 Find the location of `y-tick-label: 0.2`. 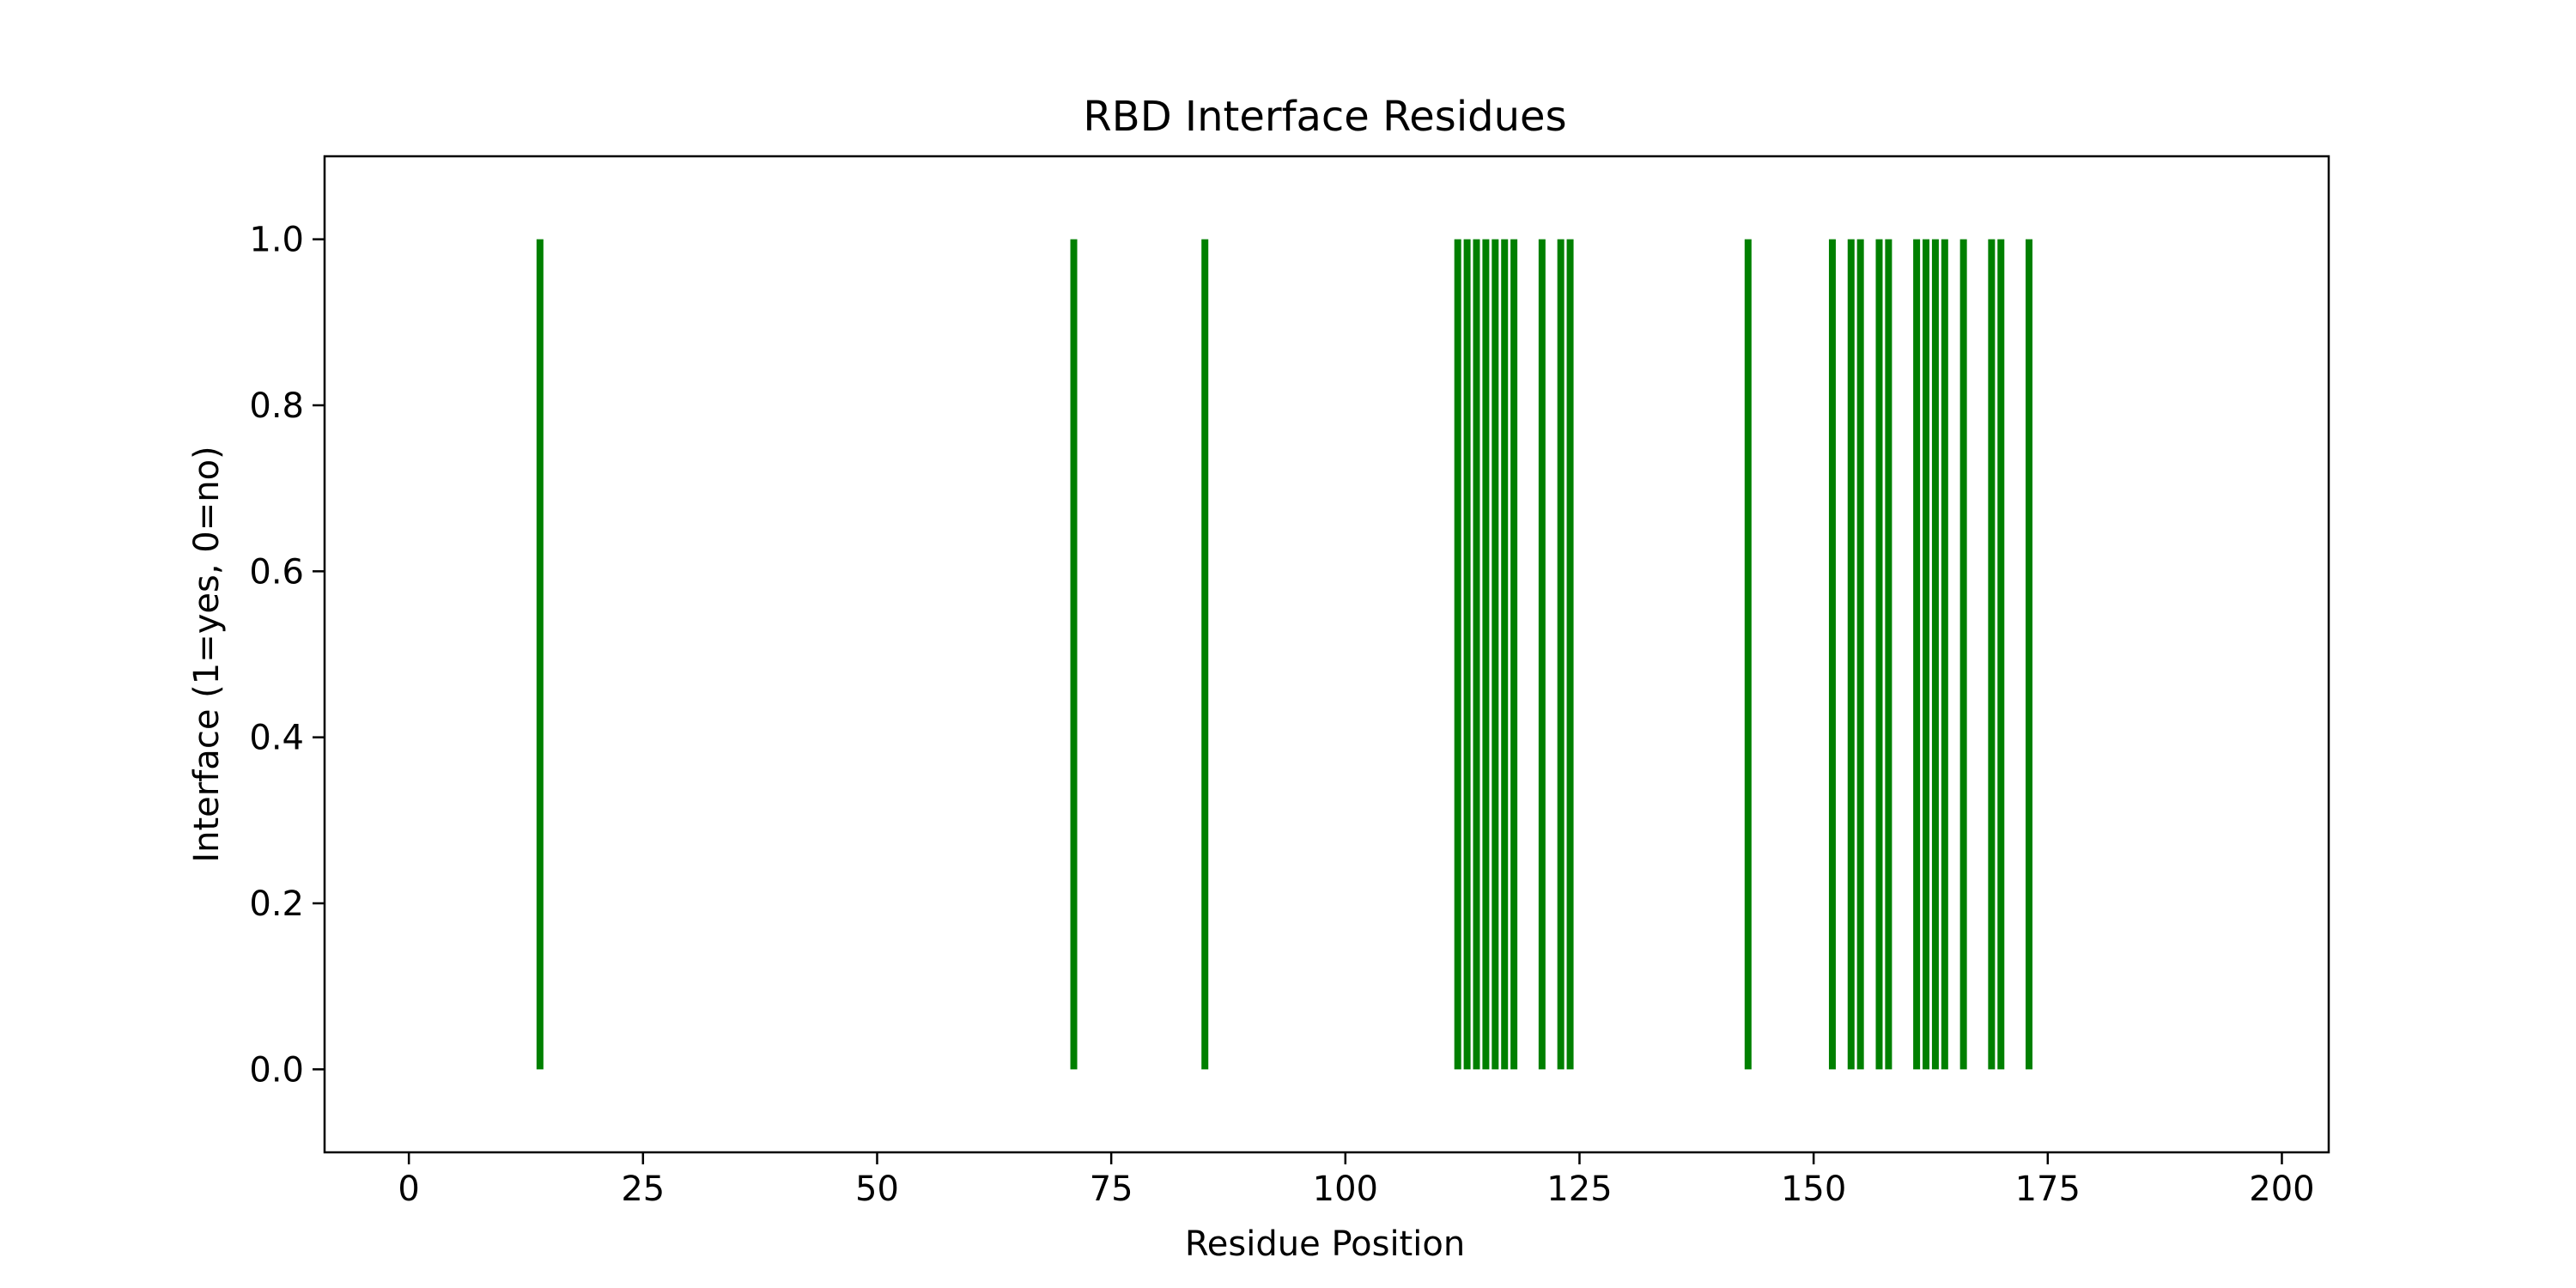

y-tick-label: 0.2 is located at coordinates (276, 904).